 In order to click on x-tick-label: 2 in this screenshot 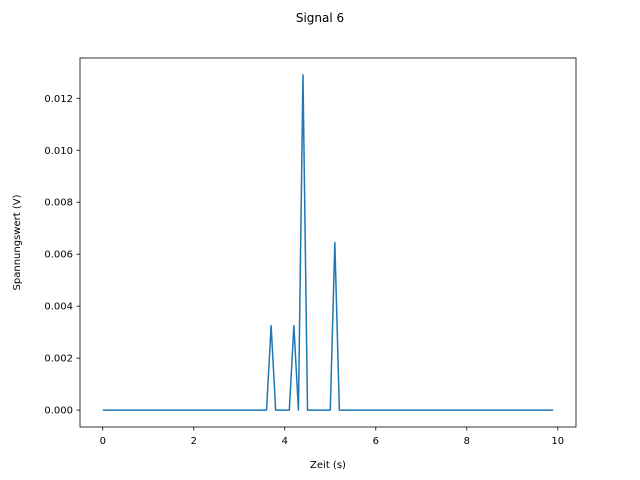, I will do `click(194, 441)`.